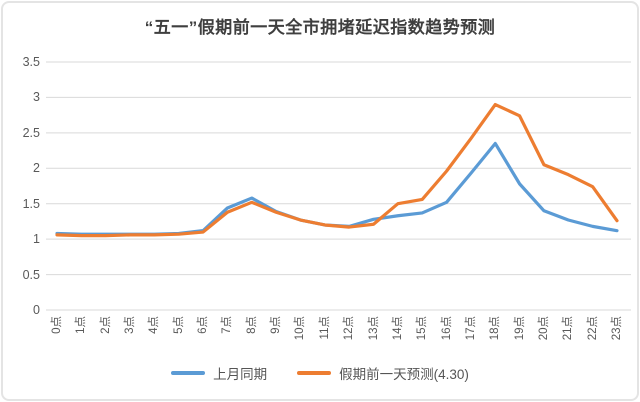 This screenshot has height=402, width=640. Describe the element at coordinates (422, 328) in the screenshot. I see `x-tick-label: 15点` at that location.